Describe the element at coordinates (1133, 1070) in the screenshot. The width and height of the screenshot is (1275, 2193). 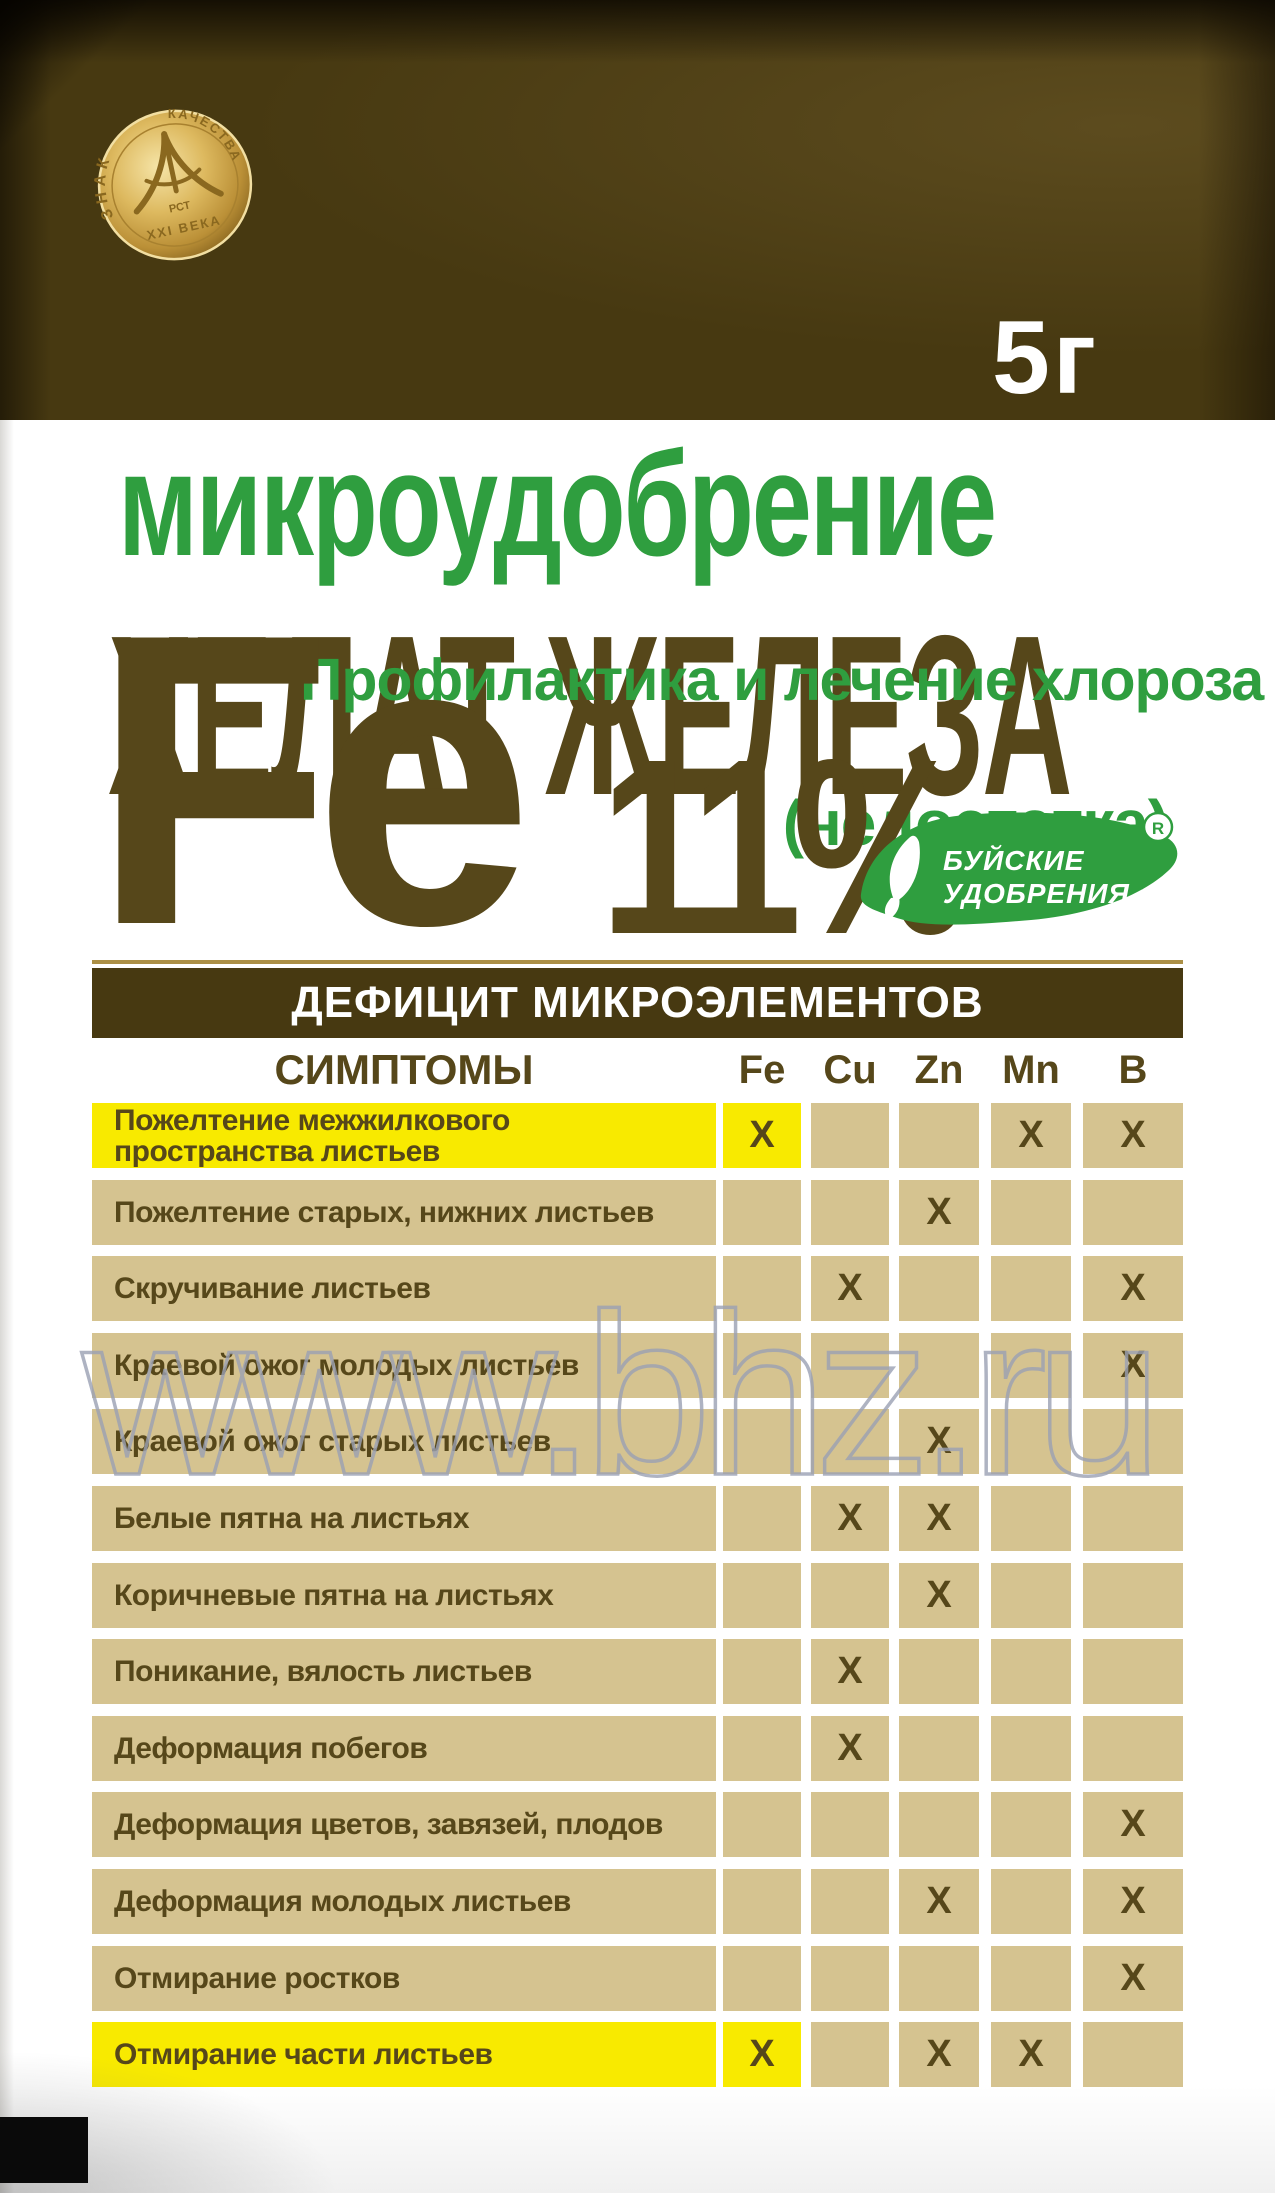
I see `column-header-b: B` at that location.